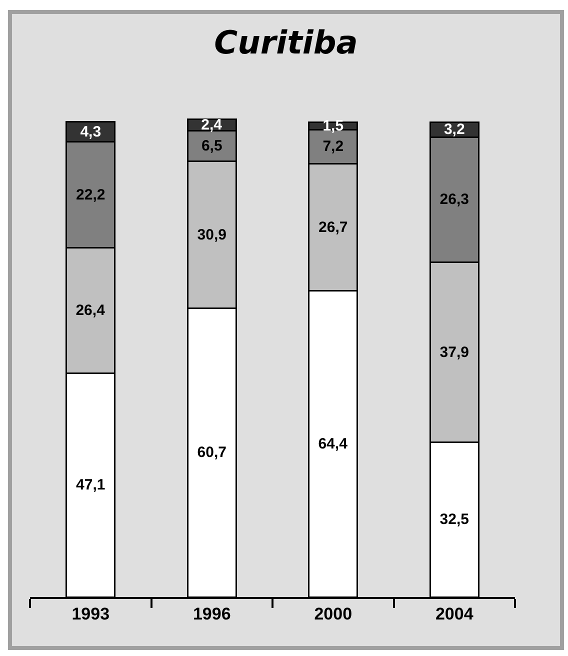 The height and width of the screenshot is (656, 568). Describe the element at coordinates (286, 43) in the screenshot. I see `chart-title: Curitiba` at that location.